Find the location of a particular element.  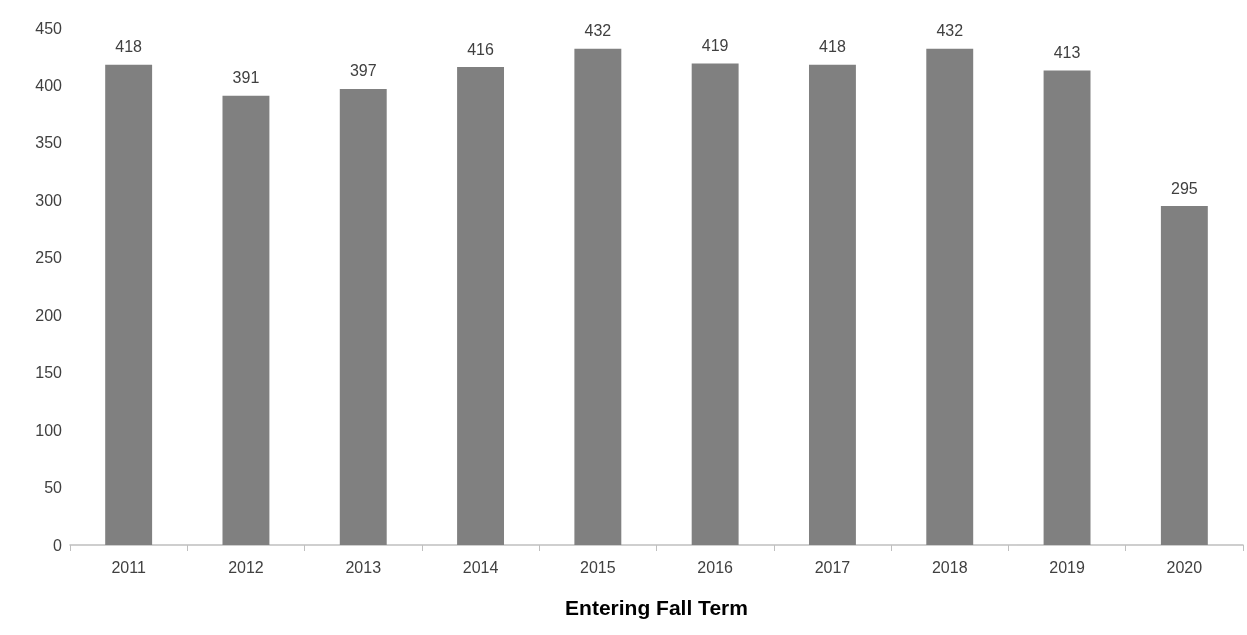

x-tick-label: 2014 is located at coordinates (480, 567).